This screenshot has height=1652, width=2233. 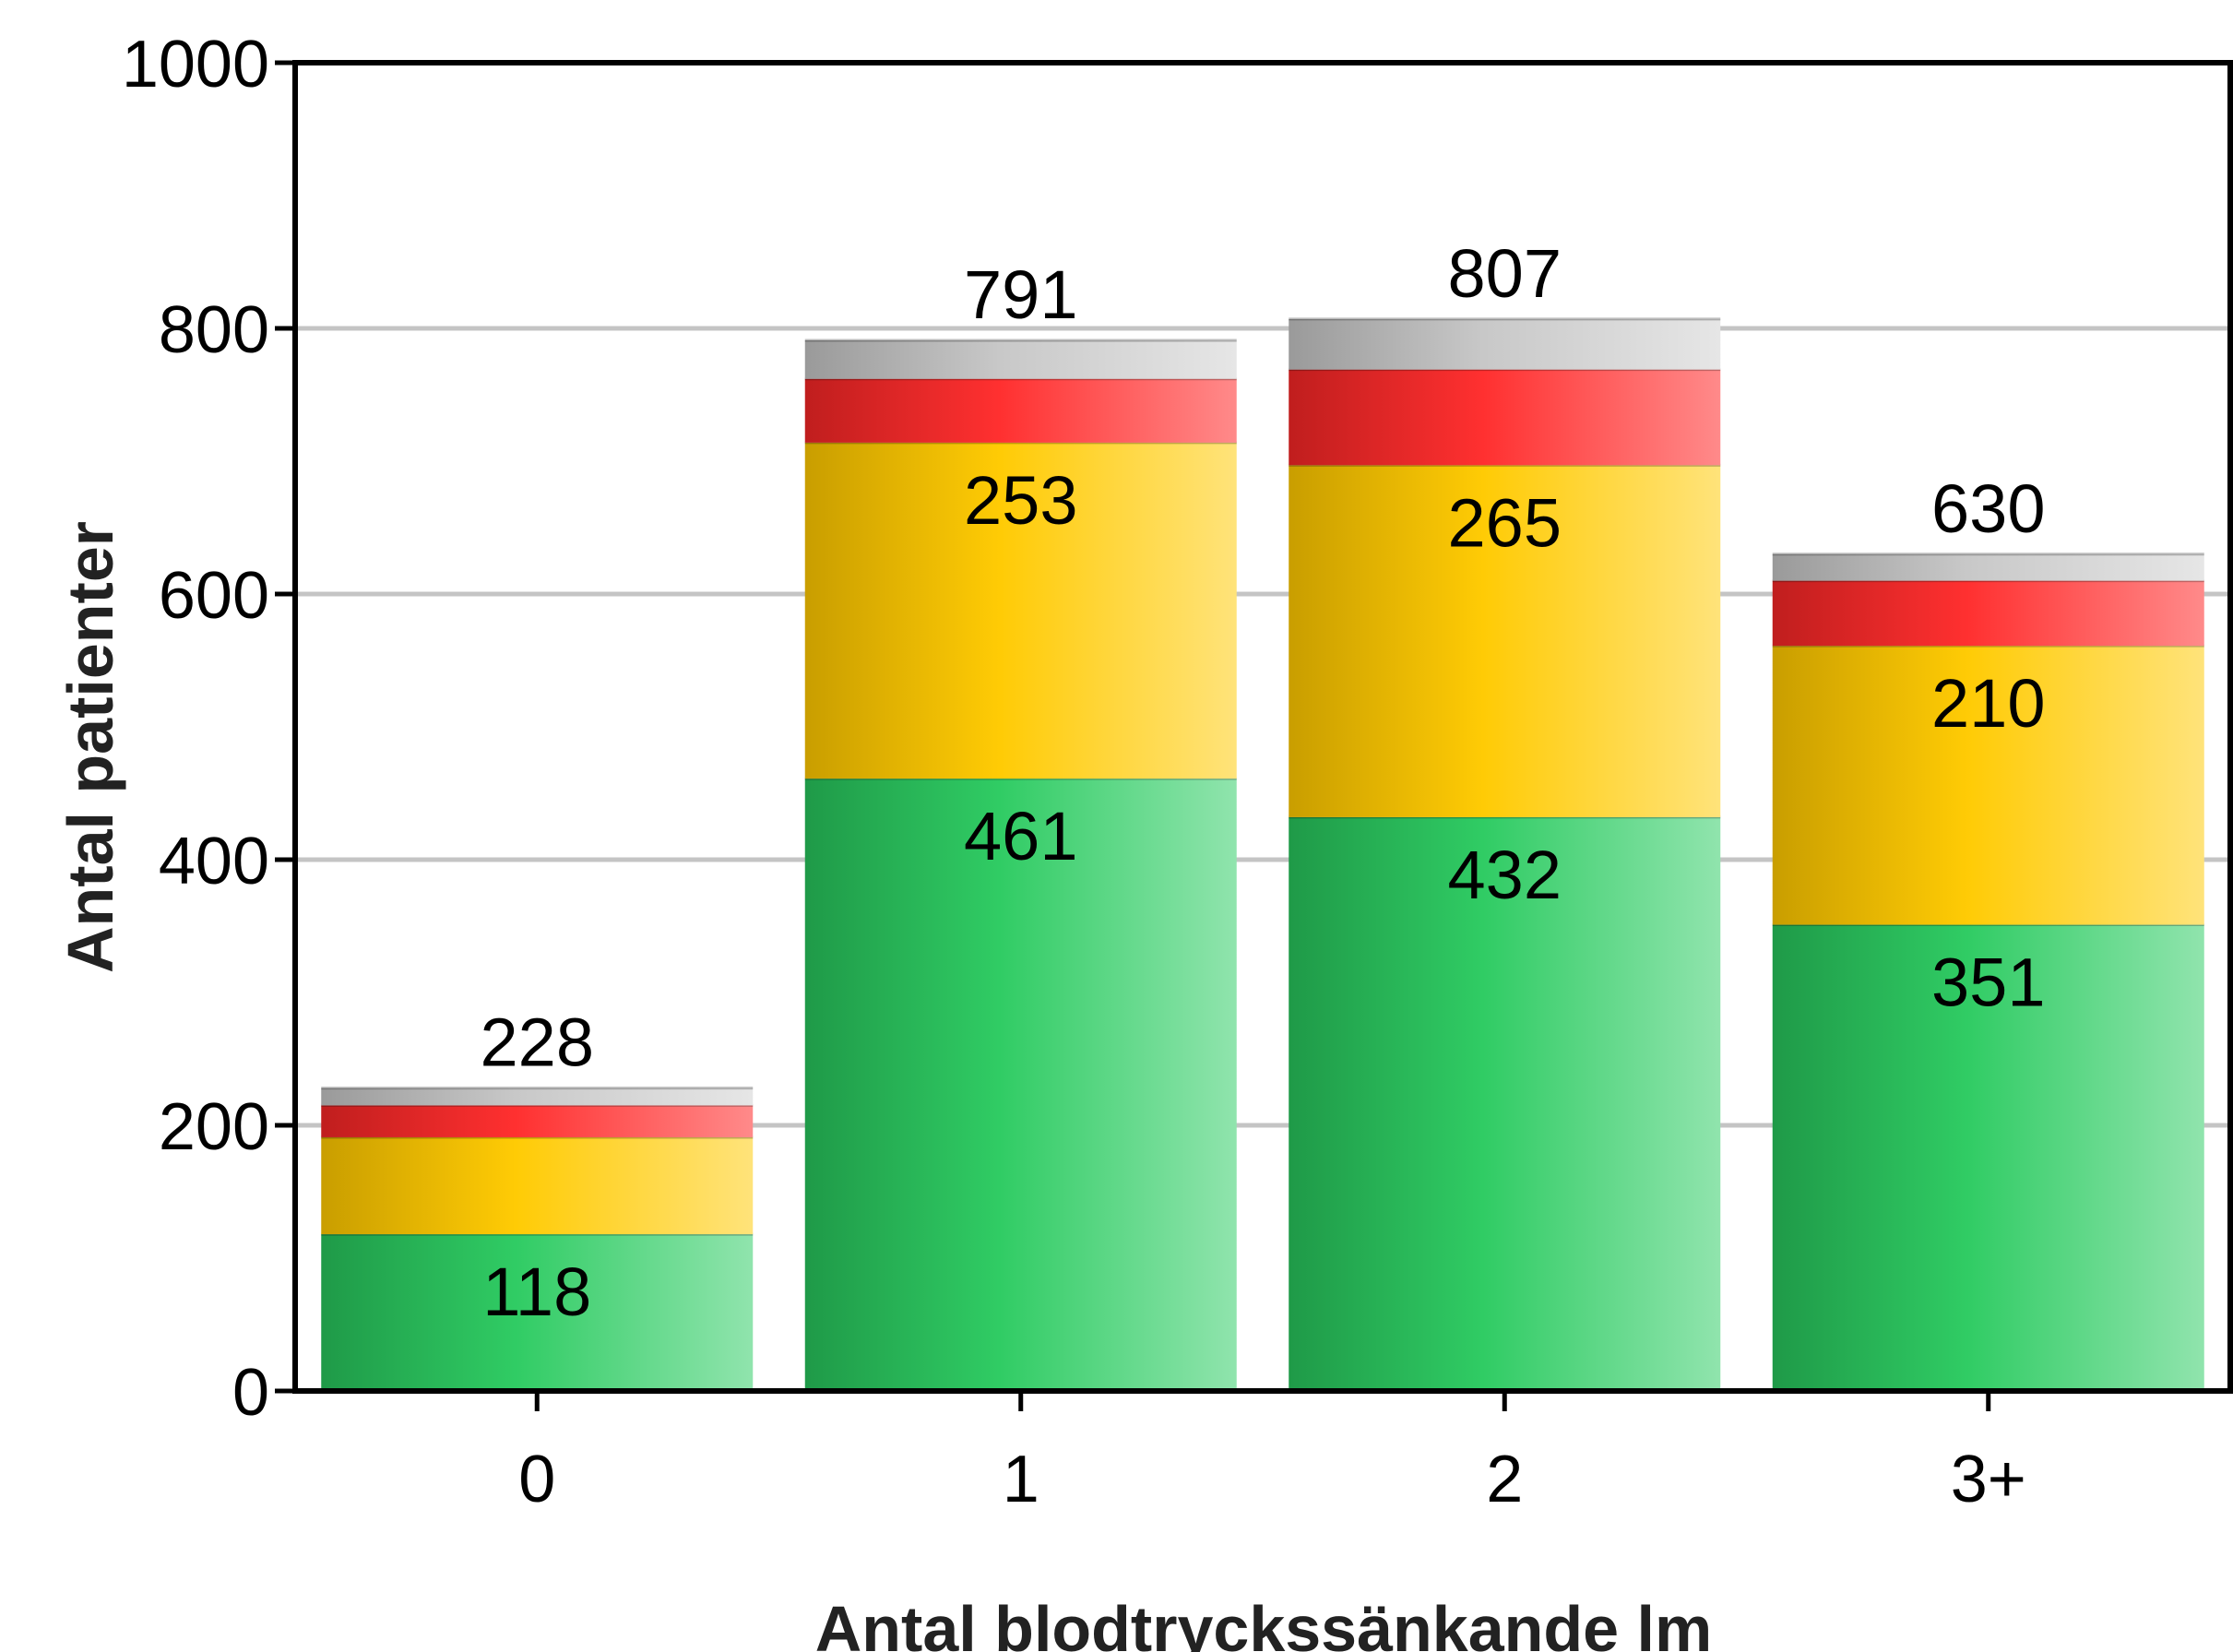 What do you see at coordinates (1988, 983) in the screenshot?
I see `segment-value-label: 351` at bounding box center [1988, 983].